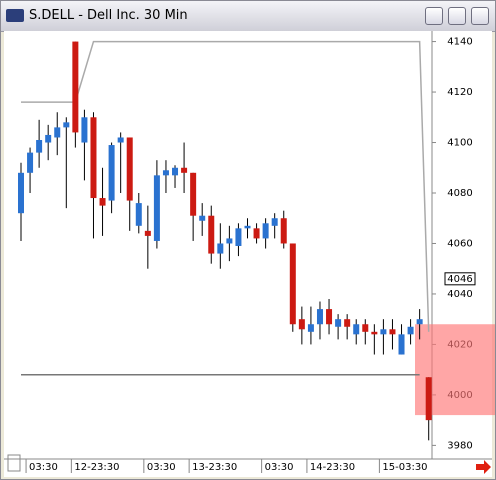 The width and height of the screenshot is (496, 480). I want to click on y-tick-label: 4120, so click(459, 92).